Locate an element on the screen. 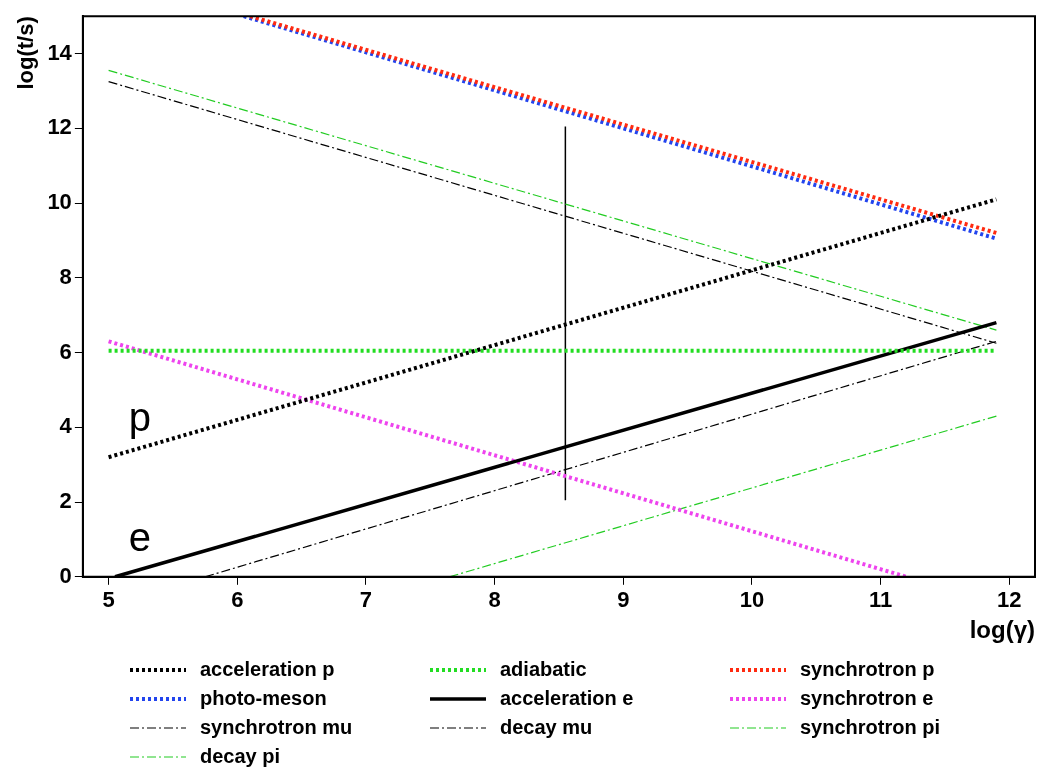 This screenshot has width=1038, height=784. legend-label: synchrotron p is located at coordinates (867, 669).